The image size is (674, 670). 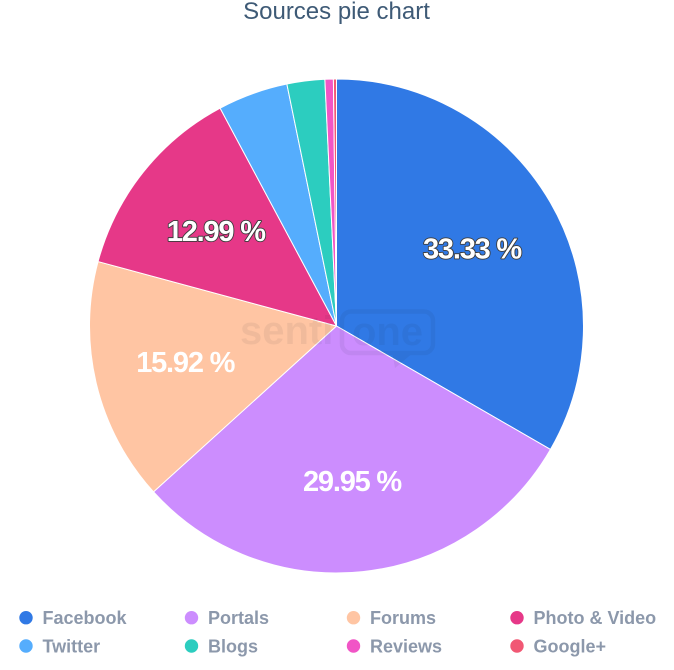 What do you see at coordinates (185, 363) in the screenshot?
I see `svg-text: 15.92 %` at bounding box center [185, 363].